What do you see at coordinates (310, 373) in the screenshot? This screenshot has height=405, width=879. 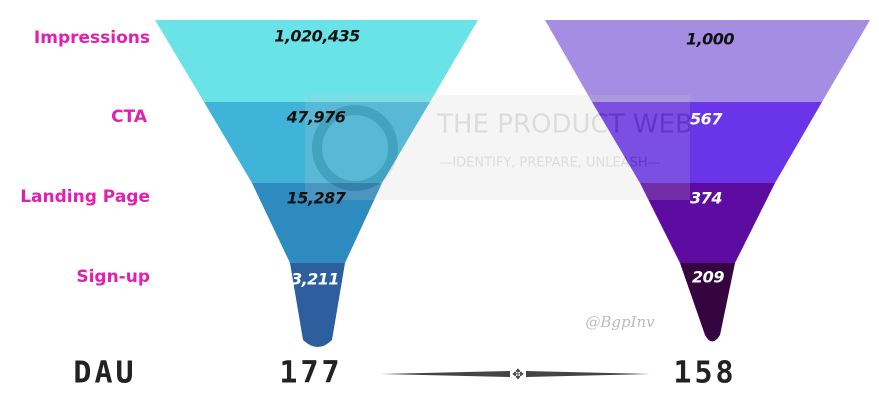 I see `total-value: 177` at bounding box center [310, 373].